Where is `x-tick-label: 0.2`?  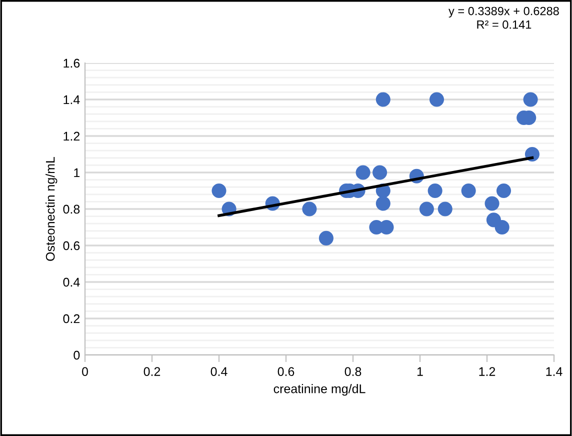
x-tick-label: 0.2 is located at coordinates (152, 371).